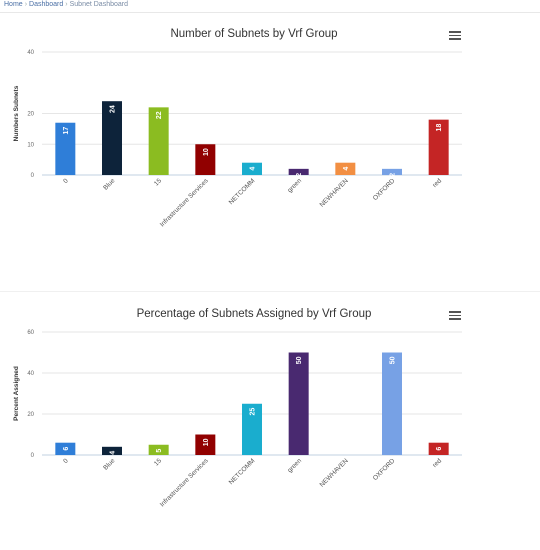  I want to click on section-divider, so click(270, 291).